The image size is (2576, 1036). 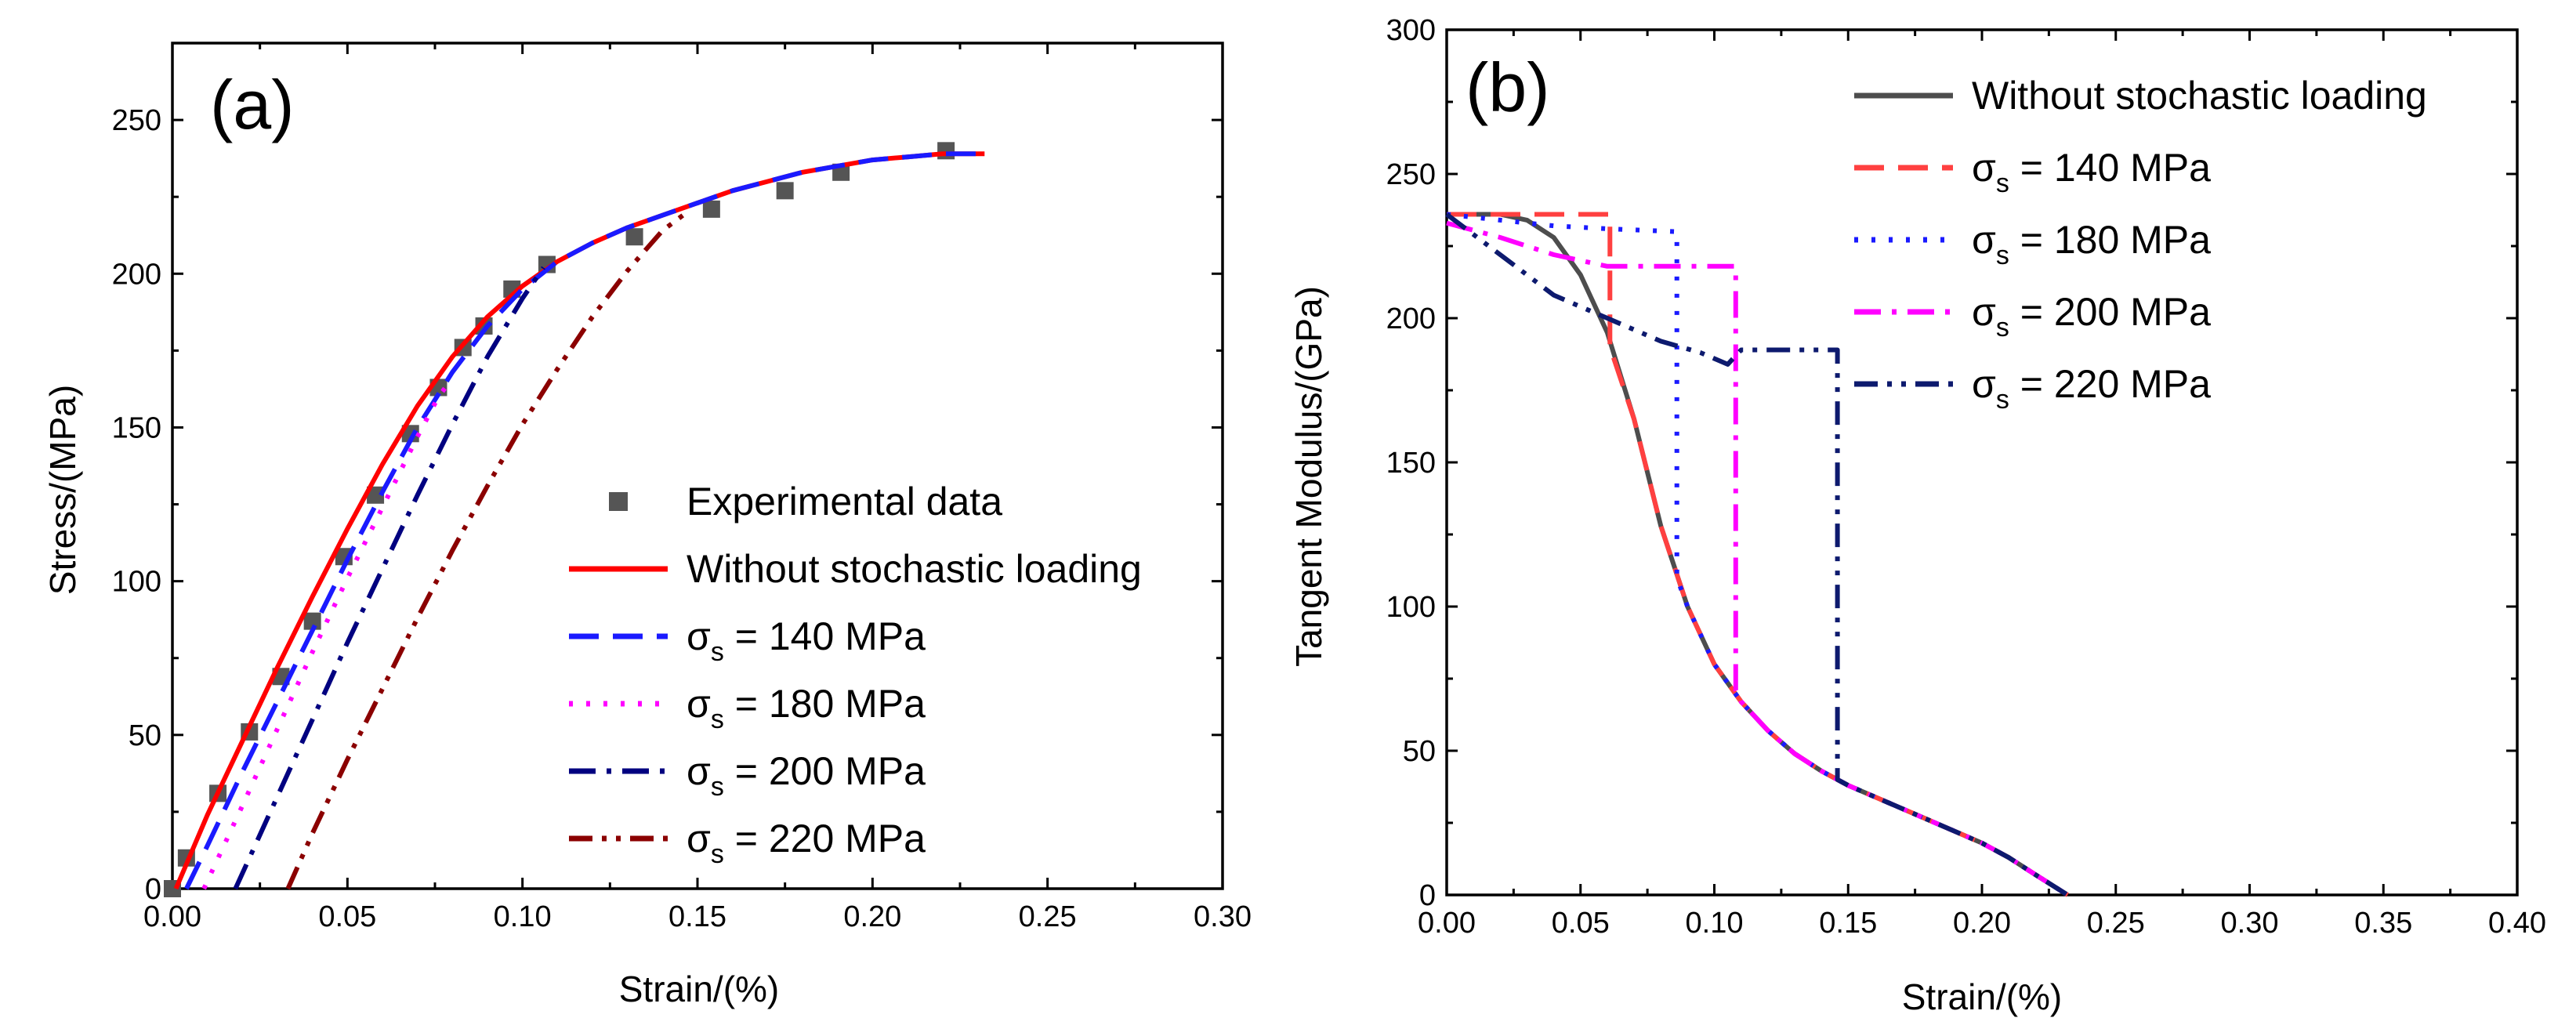 What do you see at coordinates (618, 501) in the screenshot?
I see `legend-marker` at bounding box center [618, 501].